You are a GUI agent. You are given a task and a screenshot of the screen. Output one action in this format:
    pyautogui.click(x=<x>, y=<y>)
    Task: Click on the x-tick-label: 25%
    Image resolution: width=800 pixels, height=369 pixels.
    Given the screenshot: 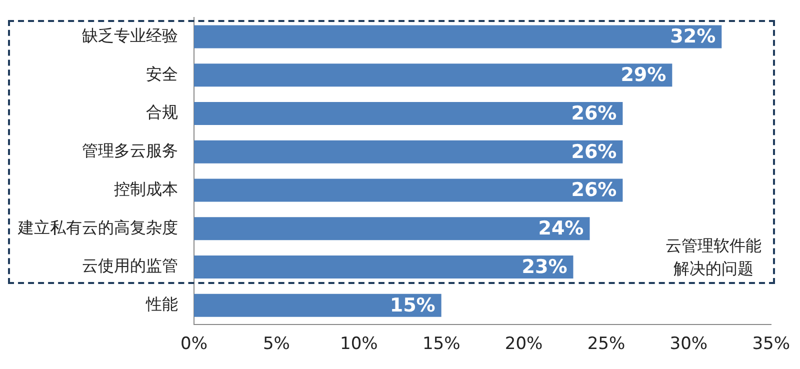 What is the action you would take?
    pyautogui.click(x=606, y=344)
    